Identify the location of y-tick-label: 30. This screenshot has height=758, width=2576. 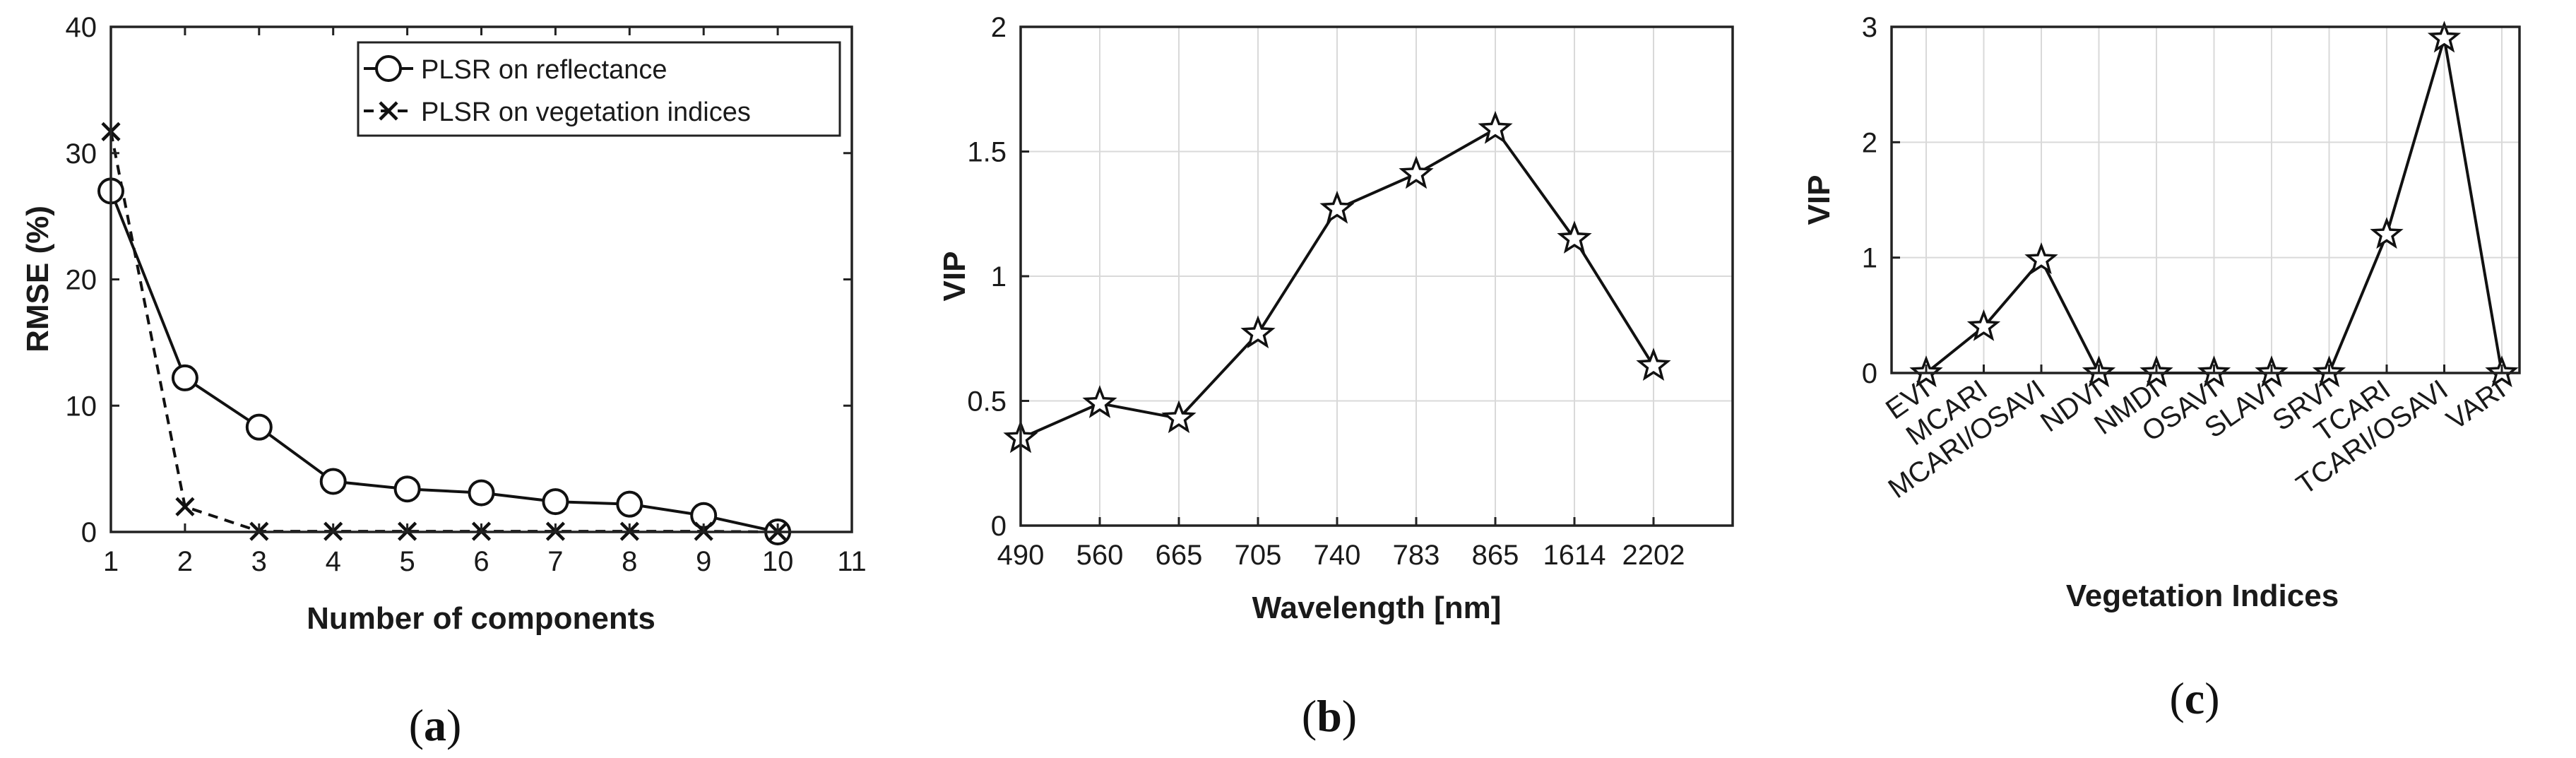
(81, 154).